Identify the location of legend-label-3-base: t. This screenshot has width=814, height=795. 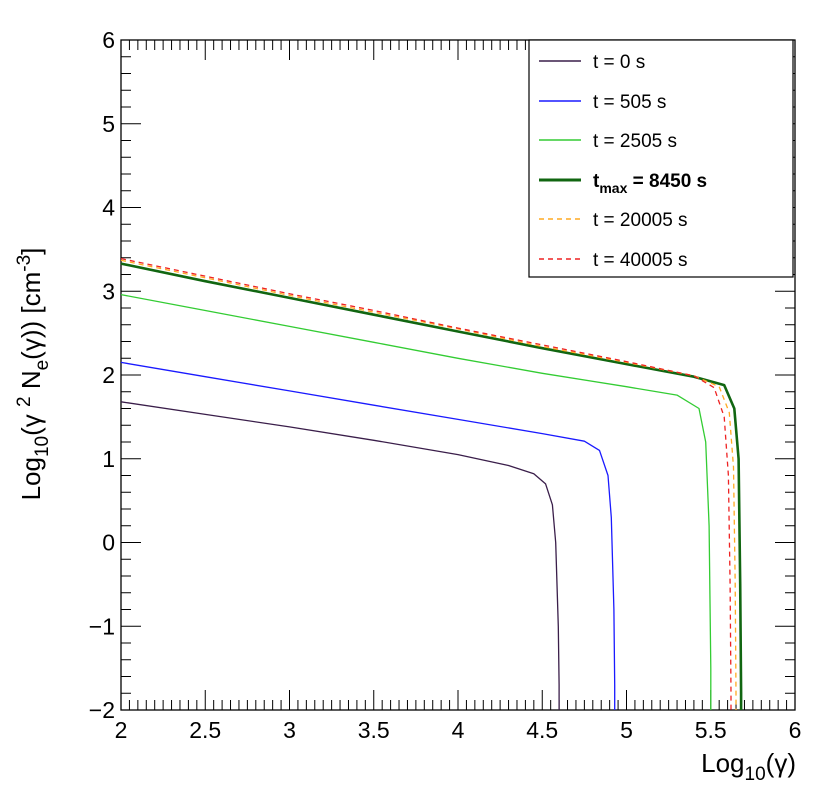
(596, 181).